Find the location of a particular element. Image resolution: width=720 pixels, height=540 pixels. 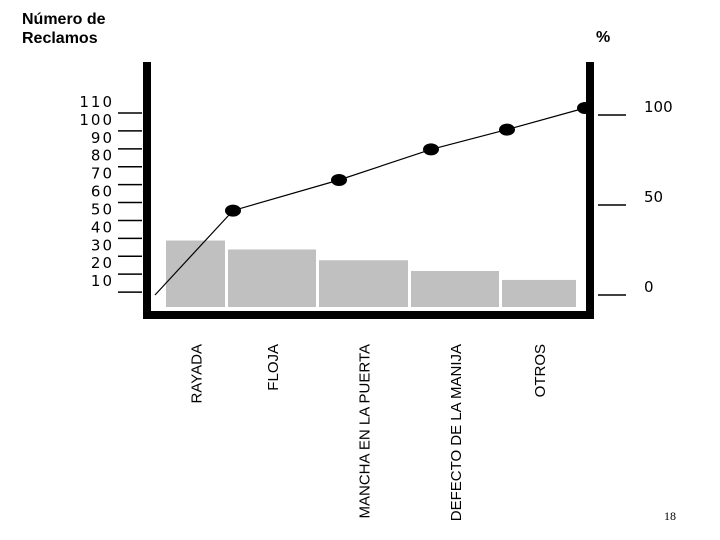

x-tick-label: DEFECTO DE LA MANIJA is located at coordinates (456, 432).